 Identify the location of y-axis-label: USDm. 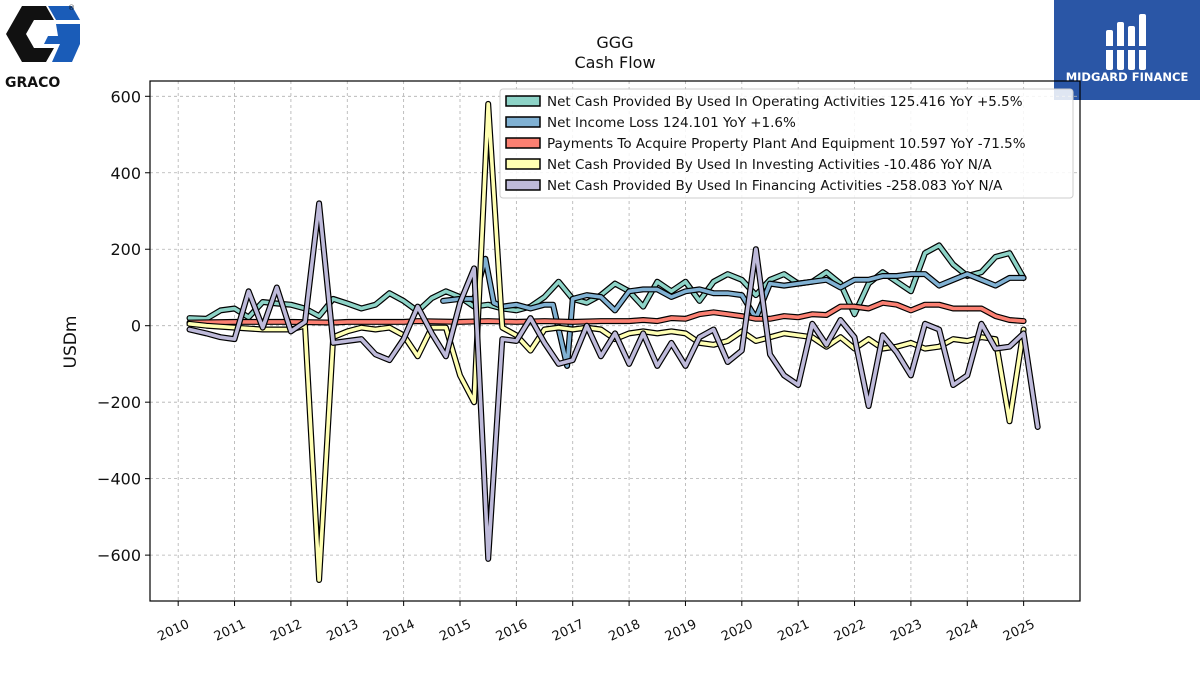
(71, 342).